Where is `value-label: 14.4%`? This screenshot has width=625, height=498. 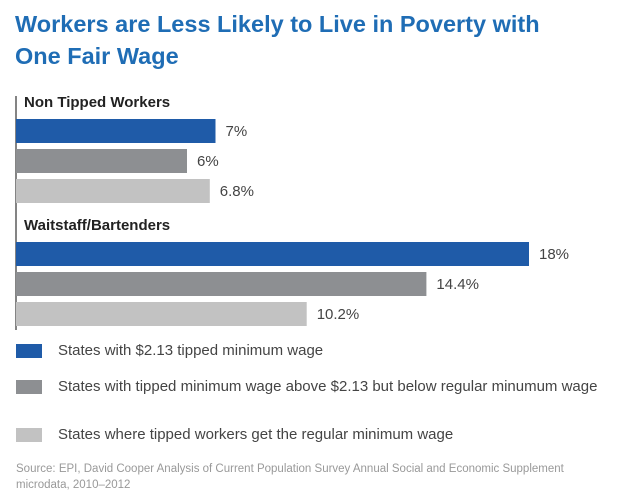
value-label: 14.4% is located at coordinates (457, 284).